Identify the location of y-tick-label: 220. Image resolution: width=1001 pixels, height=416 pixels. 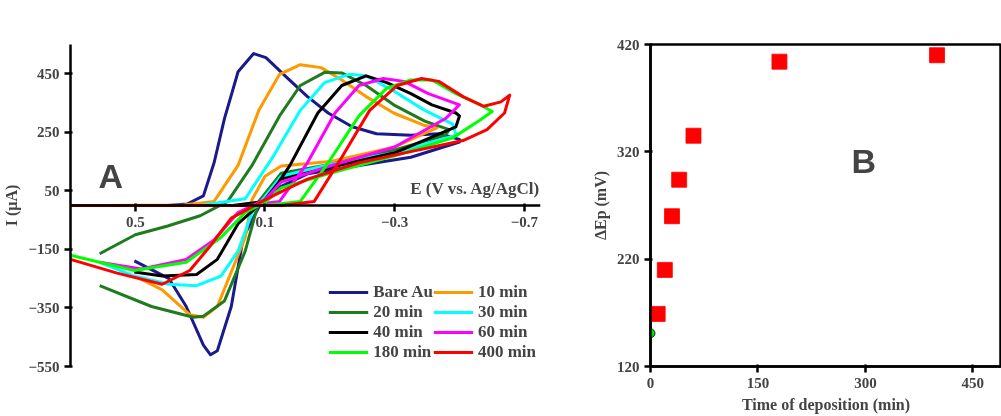
(628, 259).